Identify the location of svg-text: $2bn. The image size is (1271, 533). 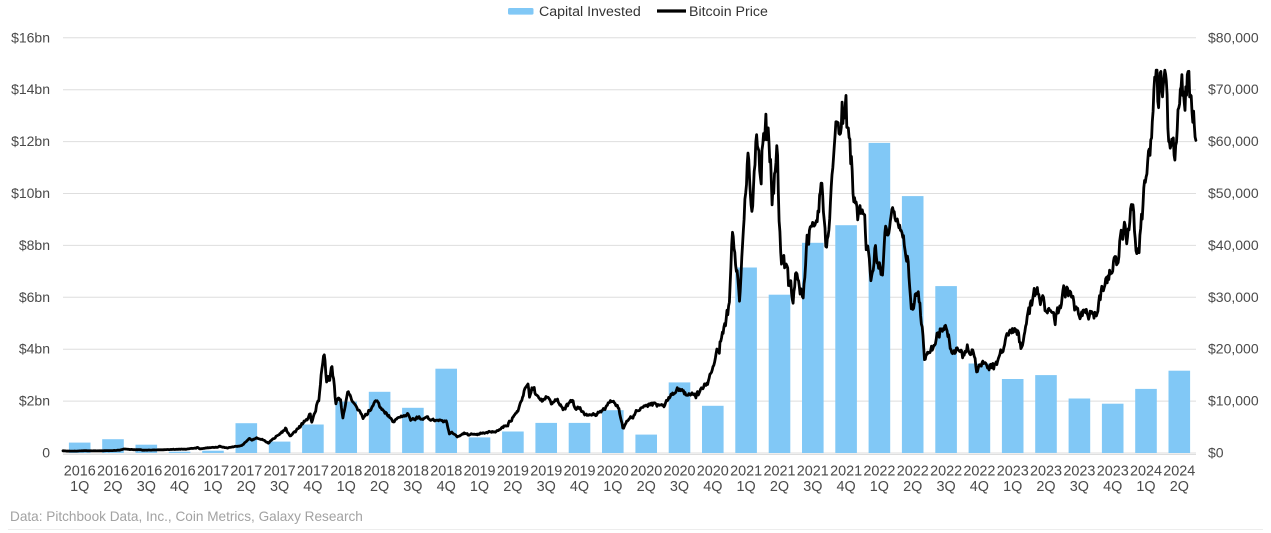
(34, 401).